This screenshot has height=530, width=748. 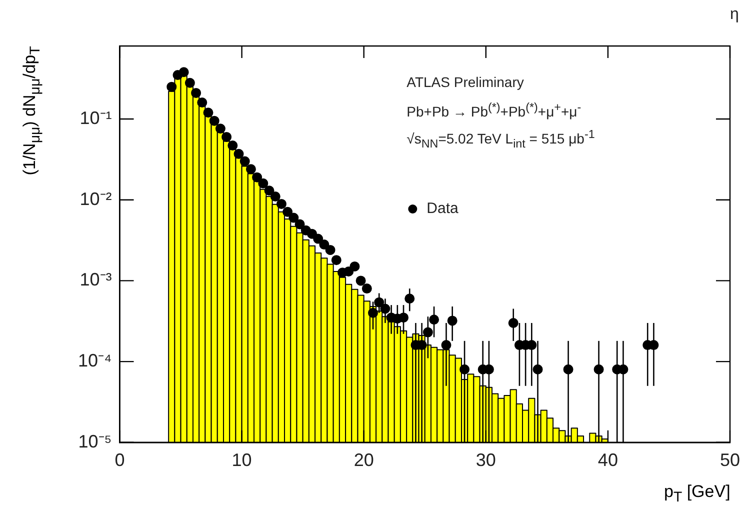 I want to click on y-tick-label: 10⁻¹, so click(x=96, y=118).